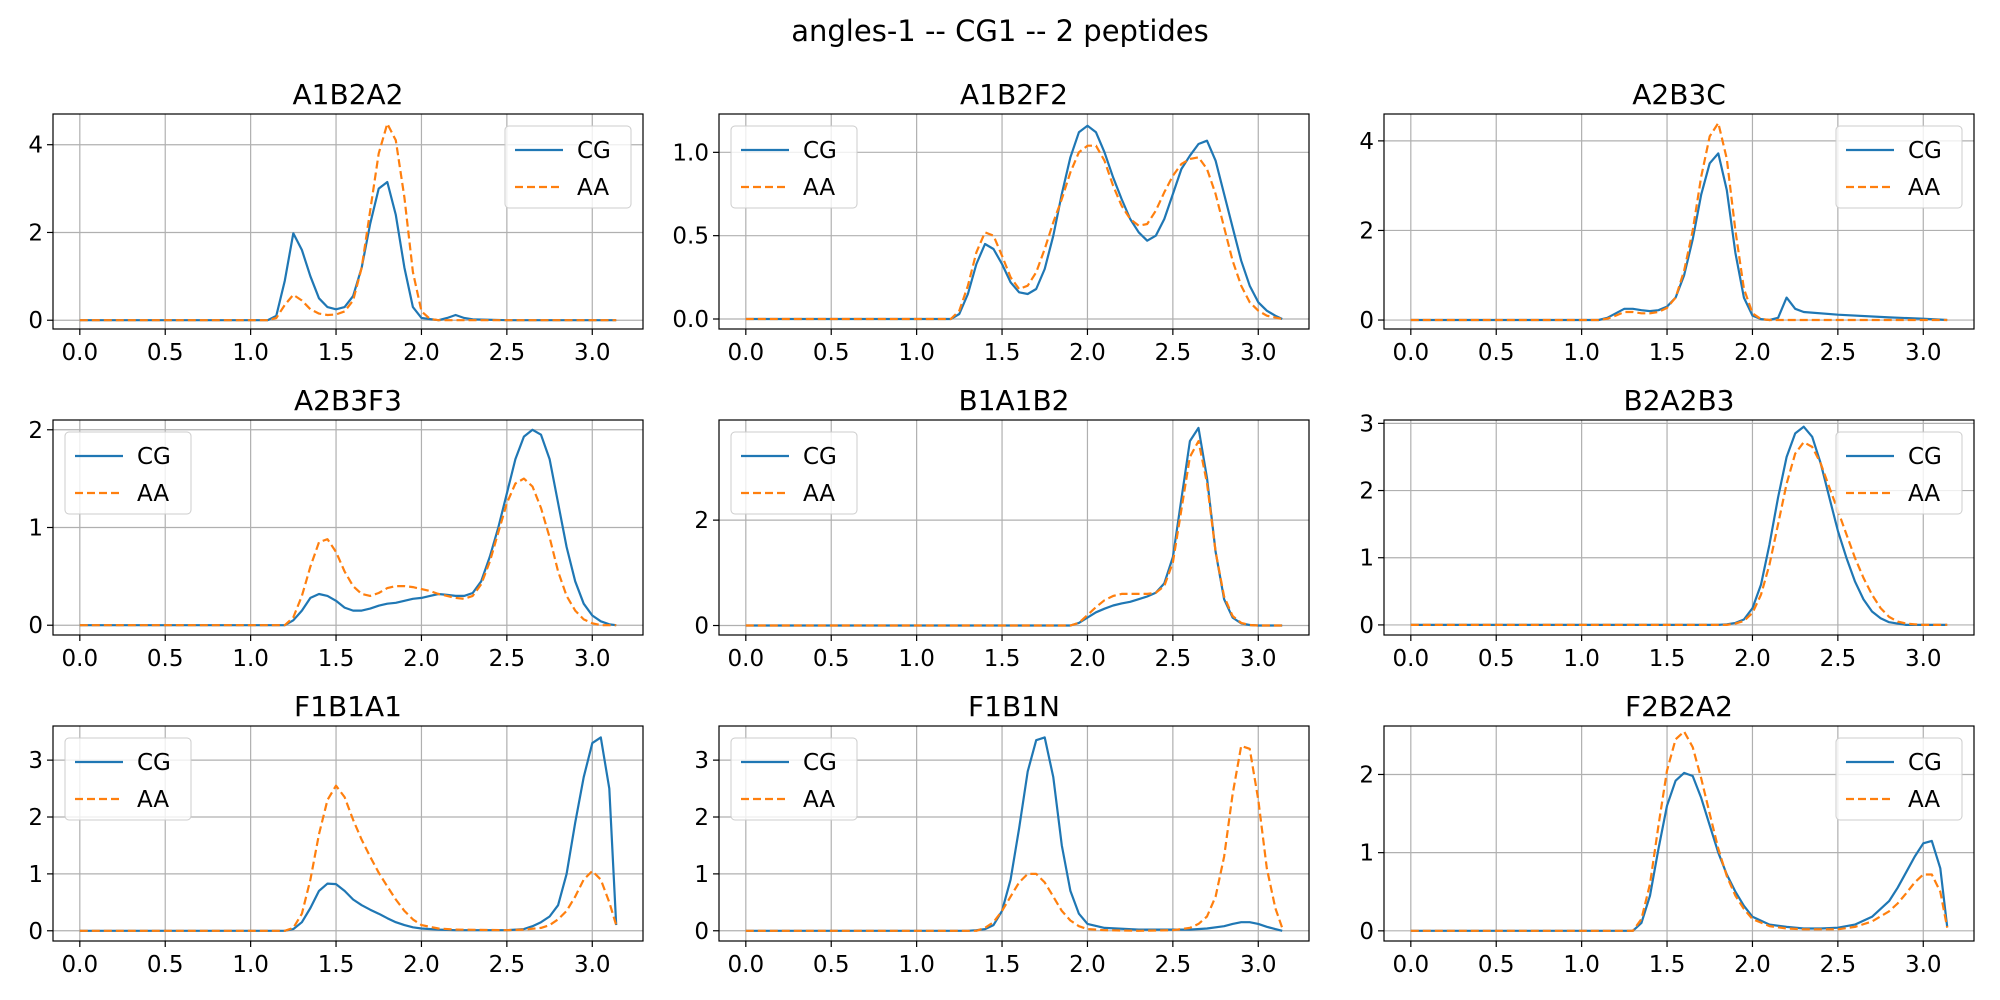  What do you see at coordinates (348, 94) in the screenshot?
I see `subplot-title: A1B2A2` at bounding box center [348, 94].